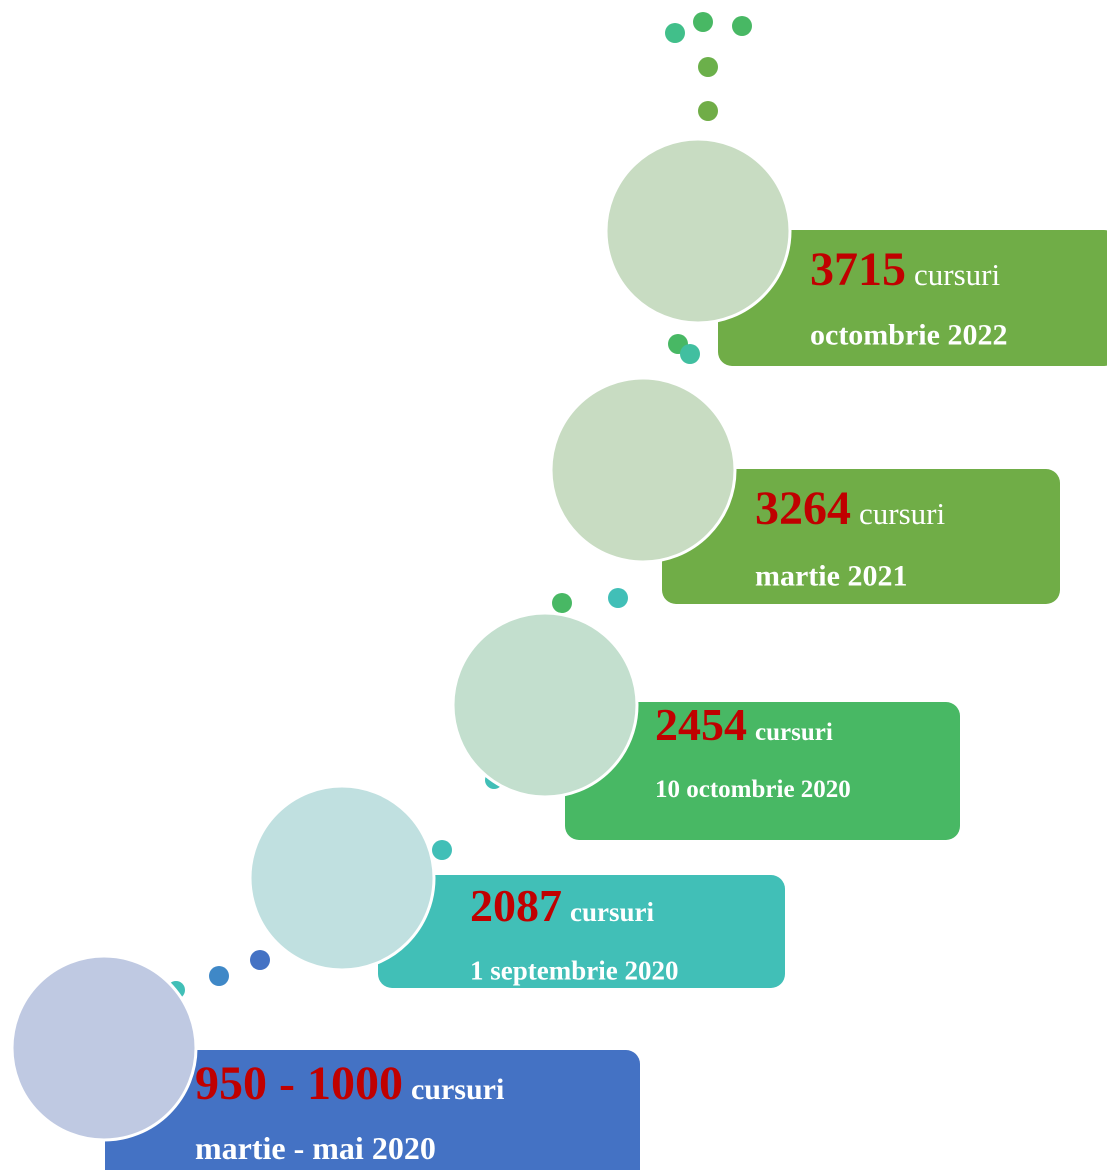  I want to click on step-number: 3715, so click(858, 269).